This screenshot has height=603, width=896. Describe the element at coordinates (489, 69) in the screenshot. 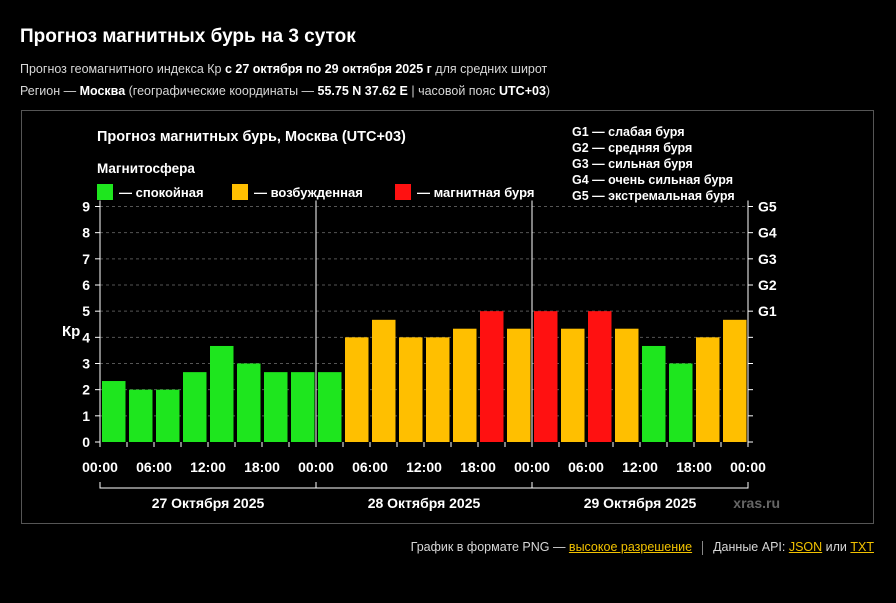

I see `subtitle-latitude-text: для средних широт` at that location.